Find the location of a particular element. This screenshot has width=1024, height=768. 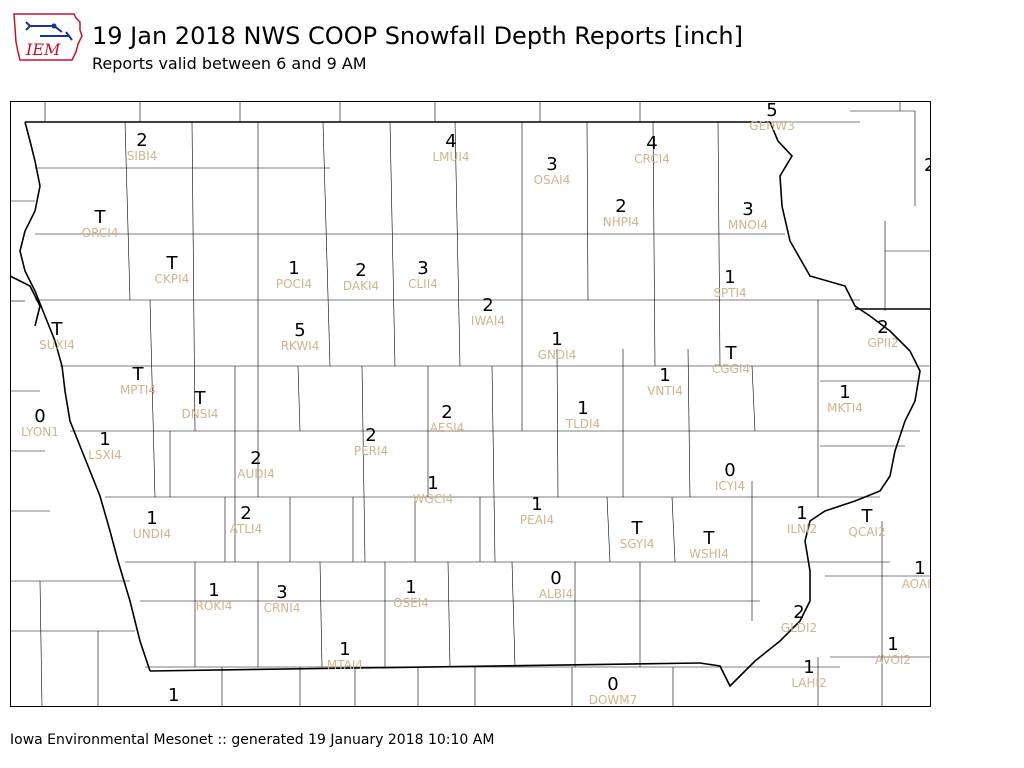

station-id-label: PEAI4 is located at coordinates (537, 520).